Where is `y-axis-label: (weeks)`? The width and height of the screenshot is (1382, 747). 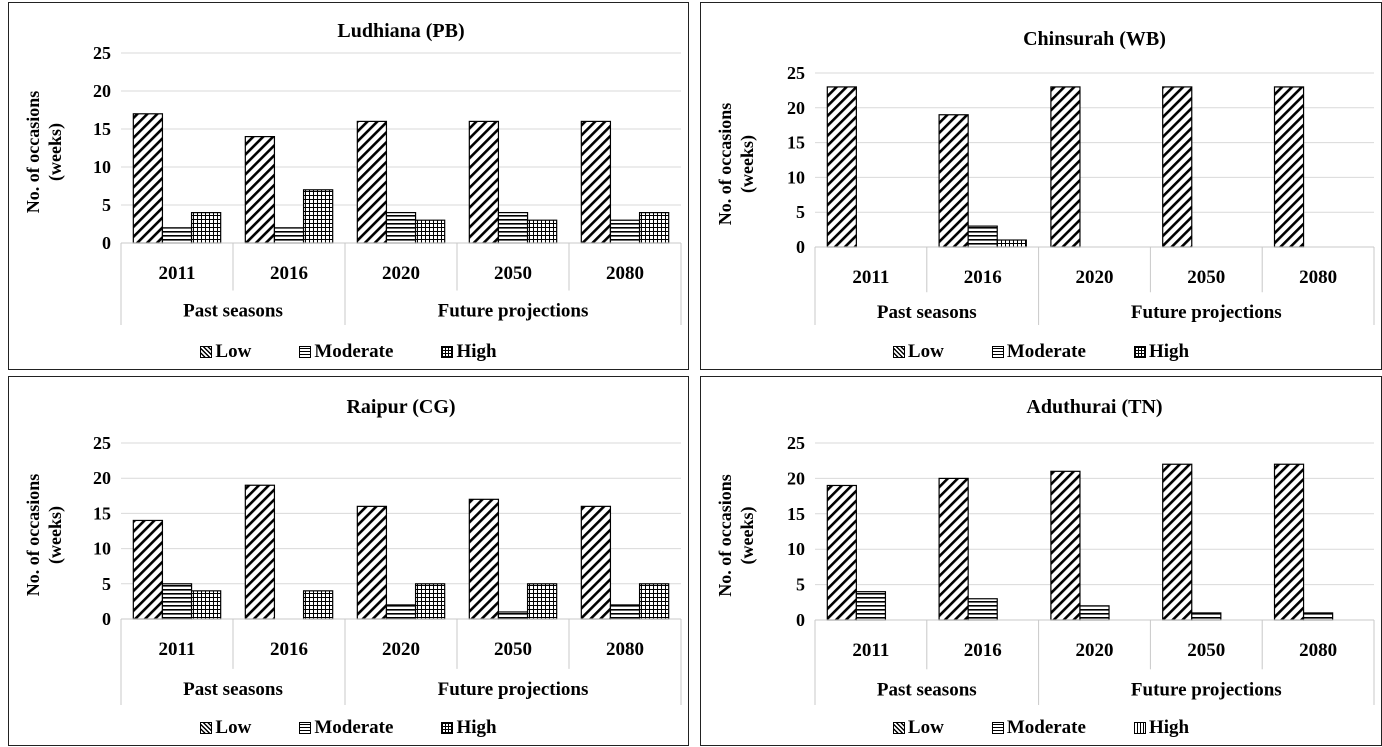
y-axis-label: (weeks) is located at coordinates (747, 536).